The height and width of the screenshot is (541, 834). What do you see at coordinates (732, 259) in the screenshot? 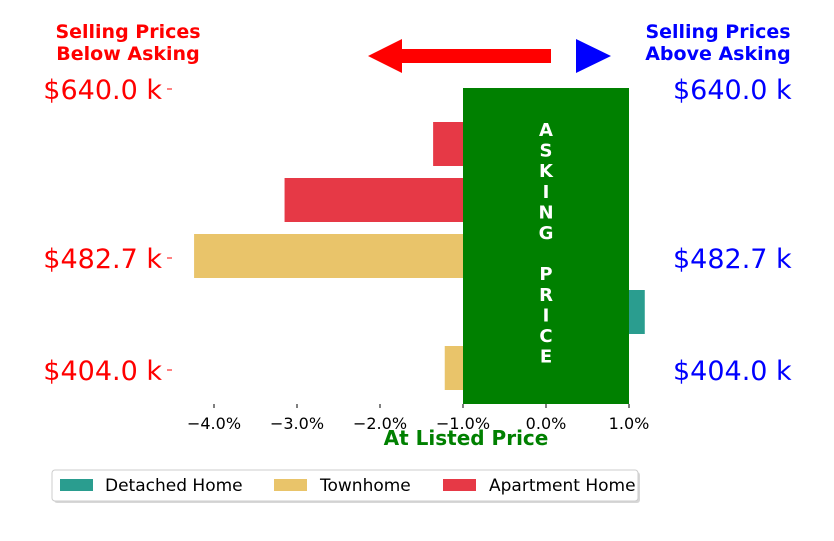
I see `price-label-right-middle: $482.7 k` at bounding box center [732, 259].